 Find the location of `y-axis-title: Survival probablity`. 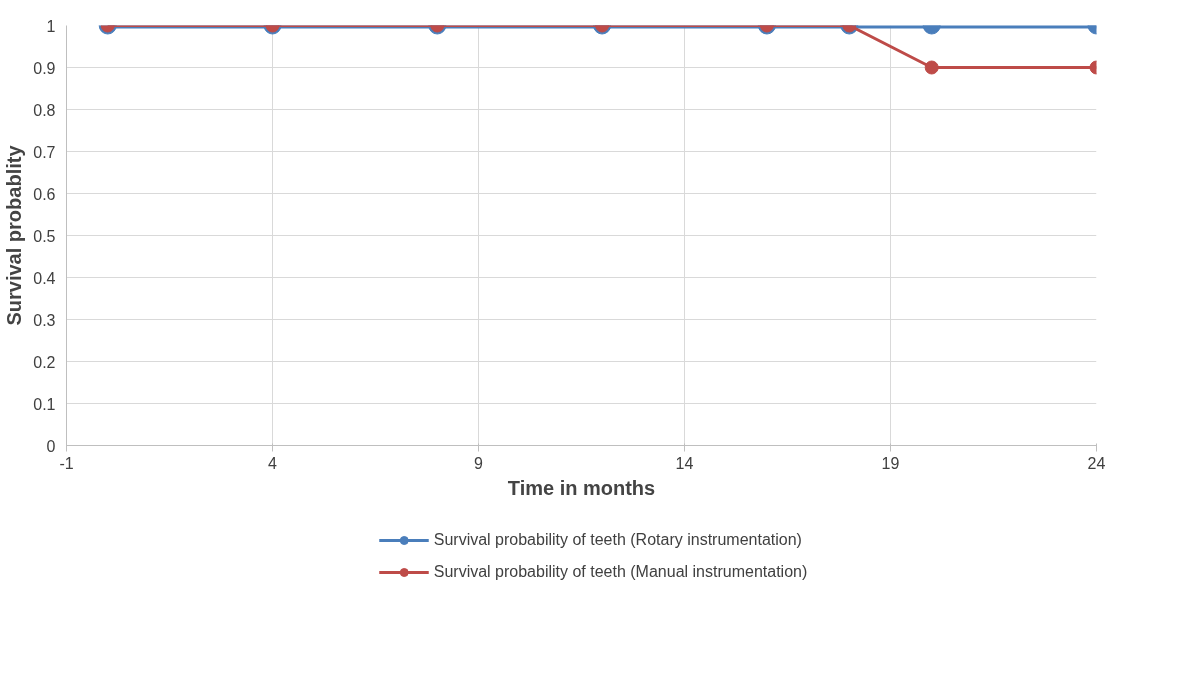

y-axis-title: Survival probablity is located at coordinates (14, 235).